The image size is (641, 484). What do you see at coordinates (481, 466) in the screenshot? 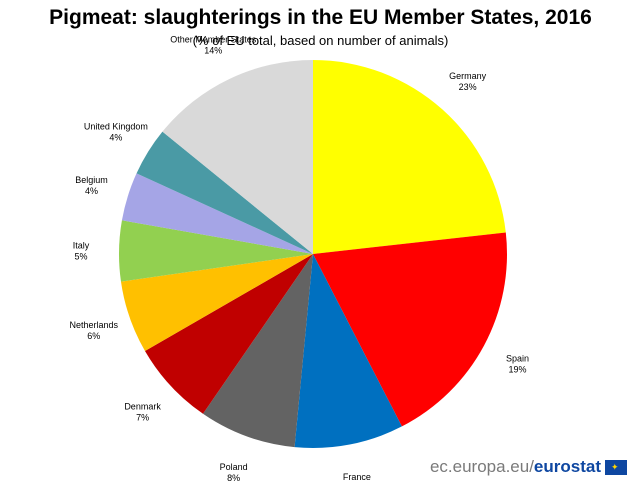
I see `footer-domain: ec.europa.eu/` at bounding box center [481, 466].